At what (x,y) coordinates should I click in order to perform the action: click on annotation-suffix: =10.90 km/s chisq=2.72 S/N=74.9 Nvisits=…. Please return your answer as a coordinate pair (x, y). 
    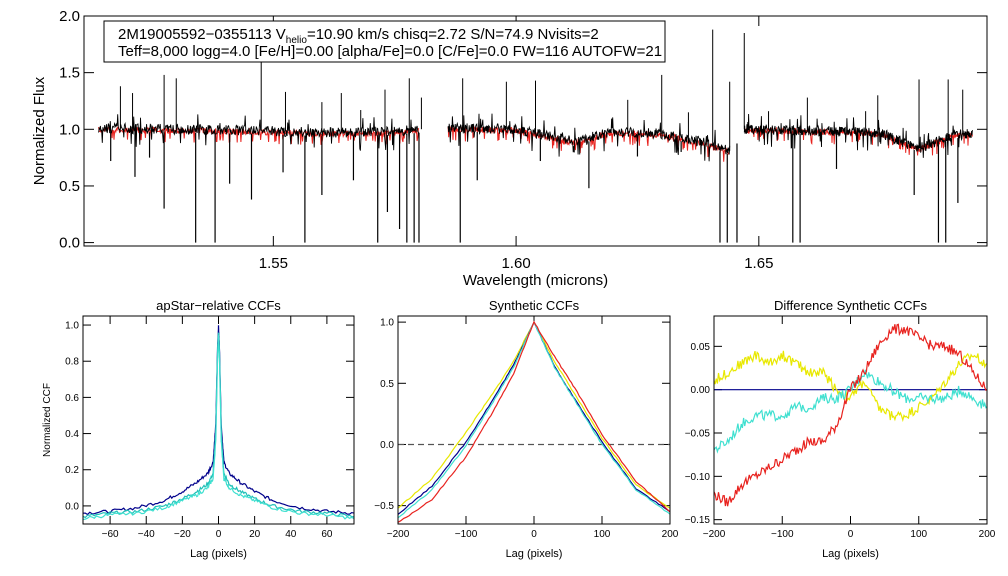
    Looking at the image, I should click on (453, 34).